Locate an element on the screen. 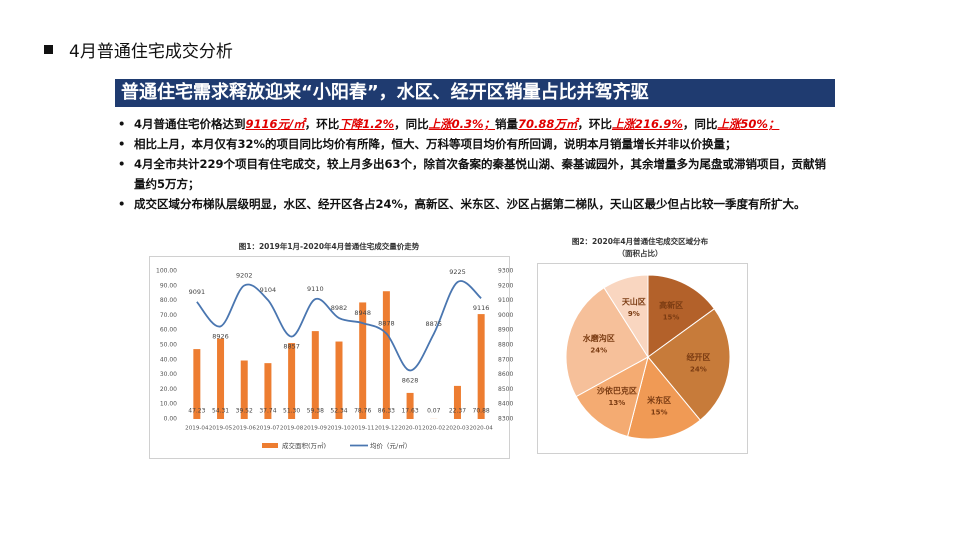 The height and width of the screenshot is (540, 960). bar-value-label: 0.07 is located at coordinates (434, 411).